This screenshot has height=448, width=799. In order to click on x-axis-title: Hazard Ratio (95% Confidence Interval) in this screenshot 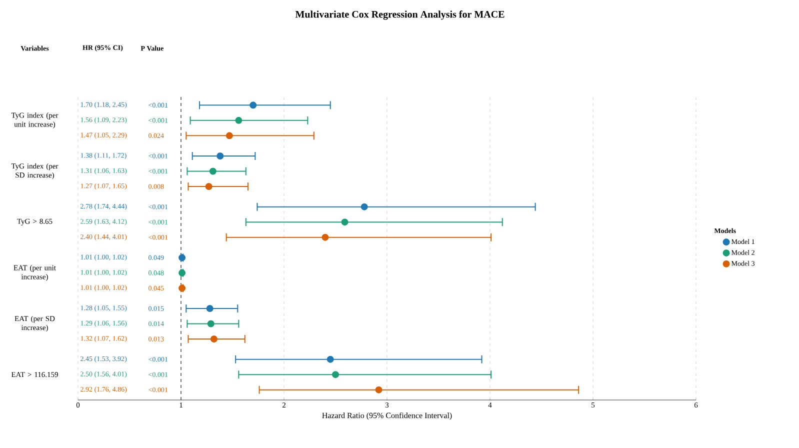, I will do `click(387, 416)`.